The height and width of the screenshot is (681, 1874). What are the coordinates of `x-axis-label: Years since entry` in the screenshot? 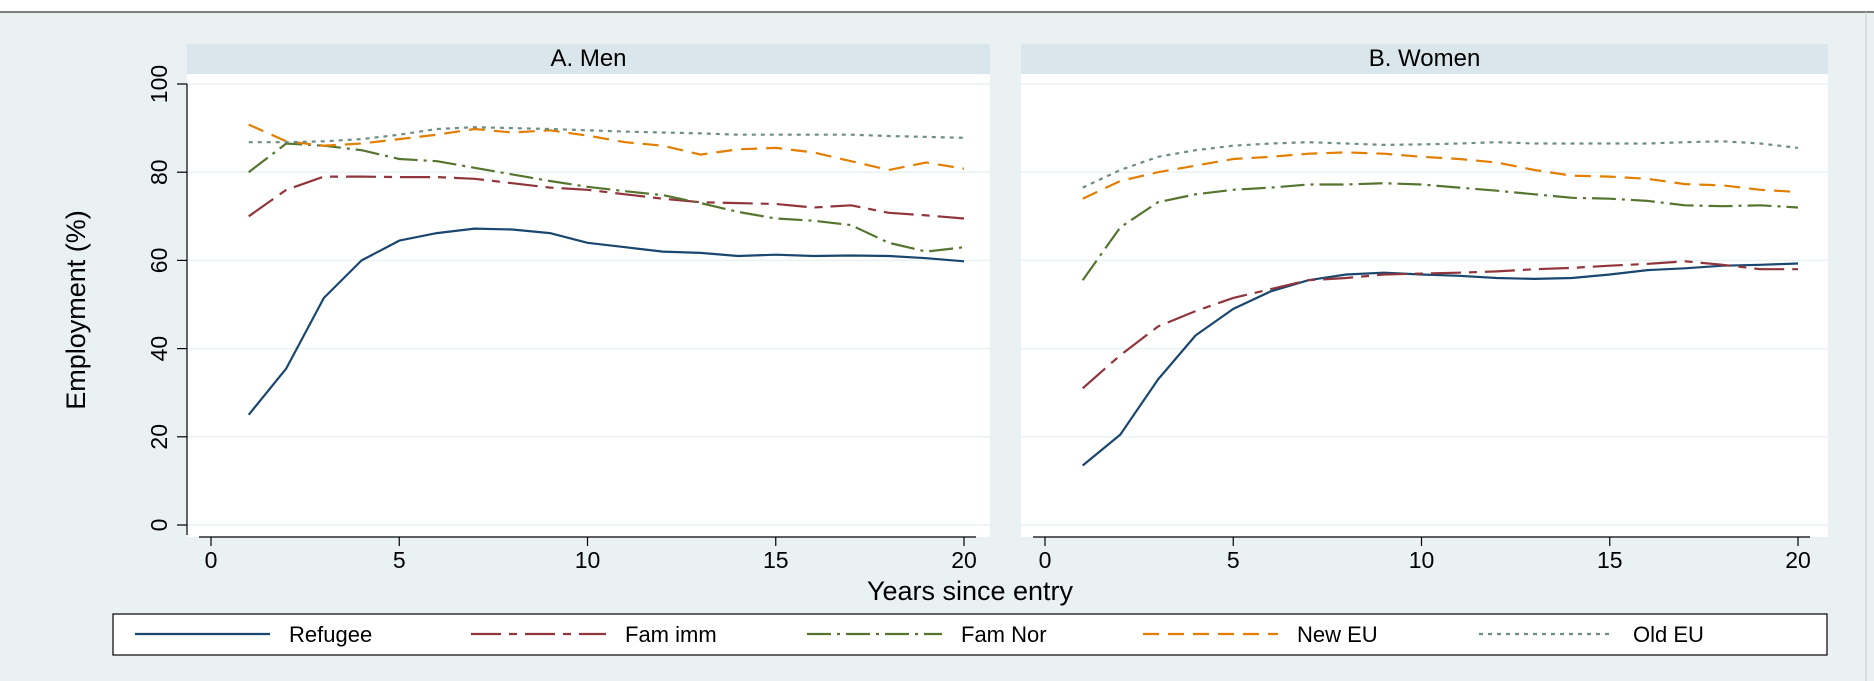 It's located at (970, 591).